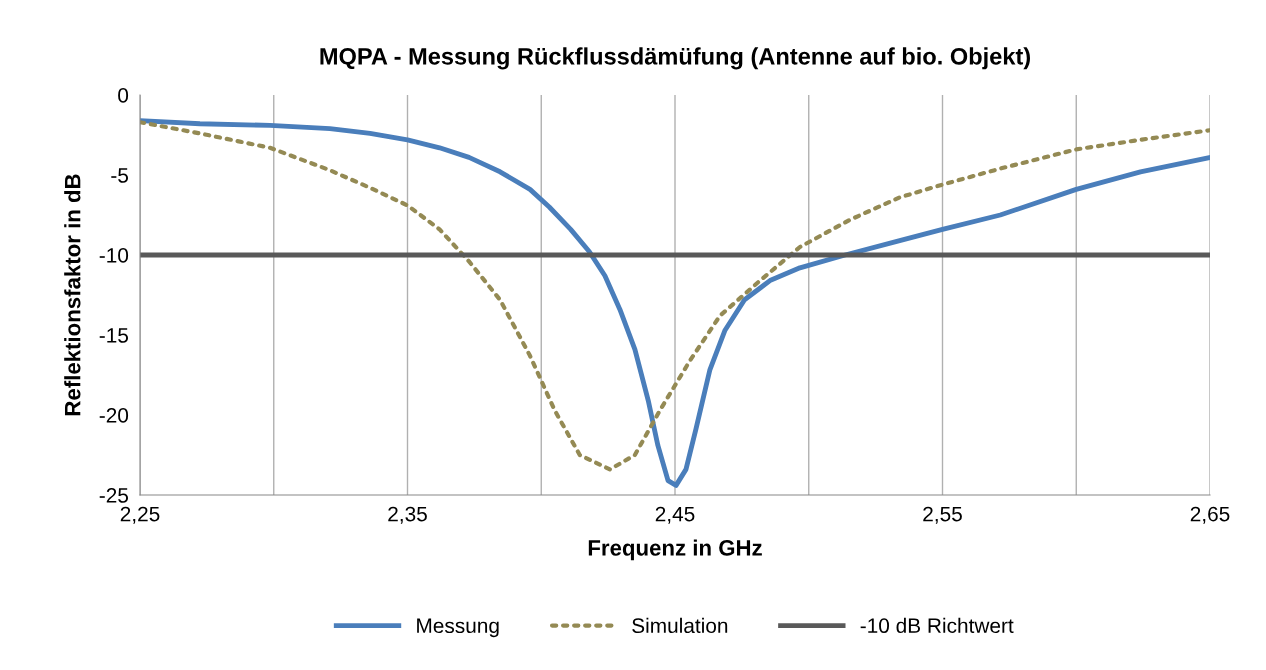 The height and width of the screenshot is (670, 1266). What do you see at coordinates (675, 550) in the screenshot?
I see `x-axis-title: Frequenz in GHz` at bounding box center [675, 550].